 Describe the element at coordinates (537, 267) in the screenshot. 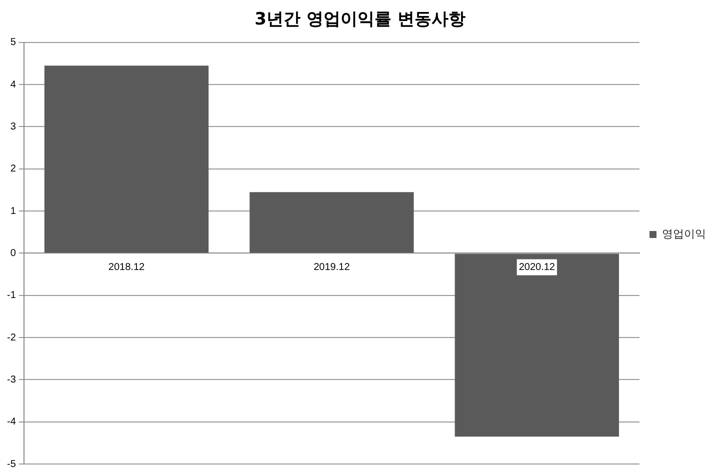

I see `x-tick-label: 2020.12` at that location.